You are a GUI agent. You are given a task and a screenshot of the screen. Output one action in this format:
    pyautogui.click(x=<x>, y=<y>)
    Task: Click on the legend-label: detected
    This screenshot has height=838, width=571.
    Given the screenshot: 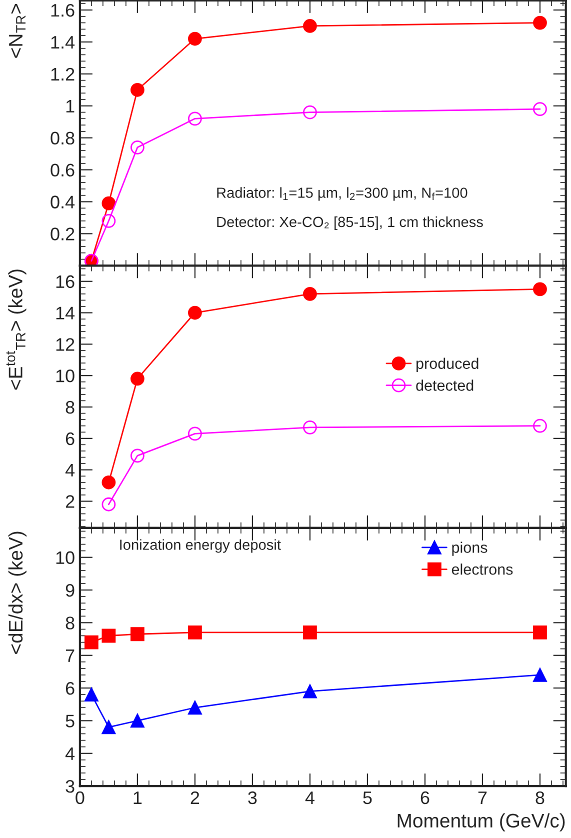 What is the action you would take?
    pyautogui.click(x=445, y=385)
    